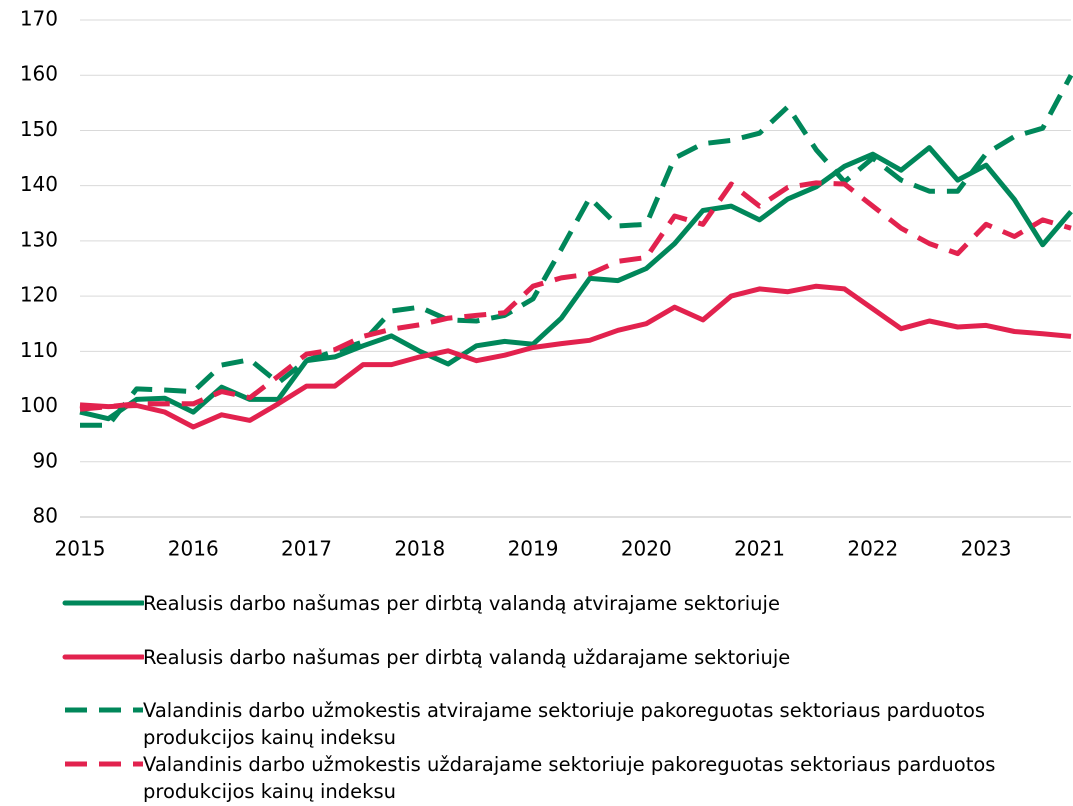  What do you see at coordinates (39, 129) in the screenshot?
I see `y-tick-label: 150` at bounding box center [39, 129].